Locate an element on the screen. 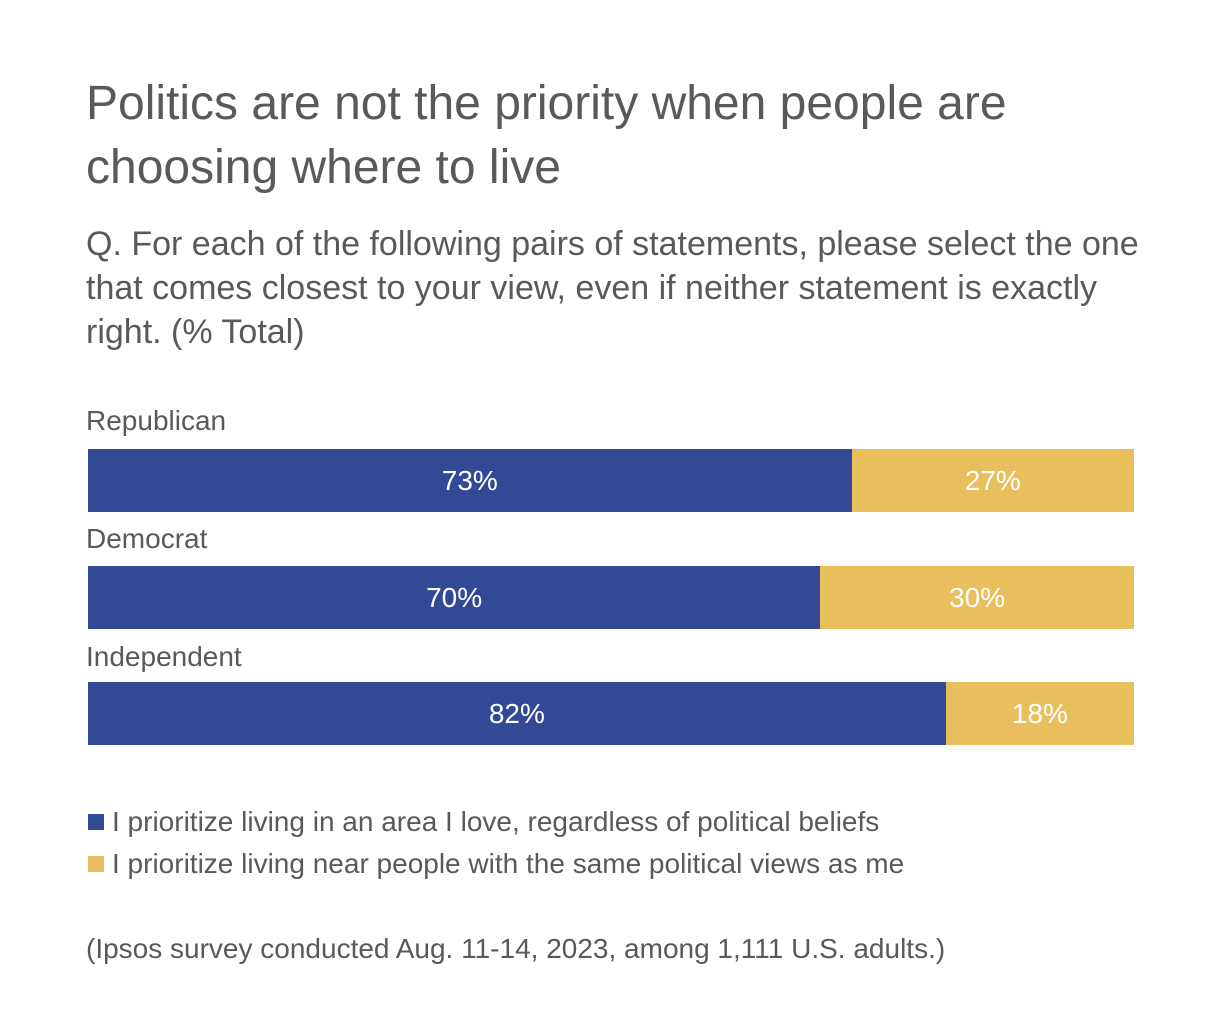 Image resolution: width=1228 pixels, height=1022 pixels. data-label: 18% is located at coordinates (1039, 713).